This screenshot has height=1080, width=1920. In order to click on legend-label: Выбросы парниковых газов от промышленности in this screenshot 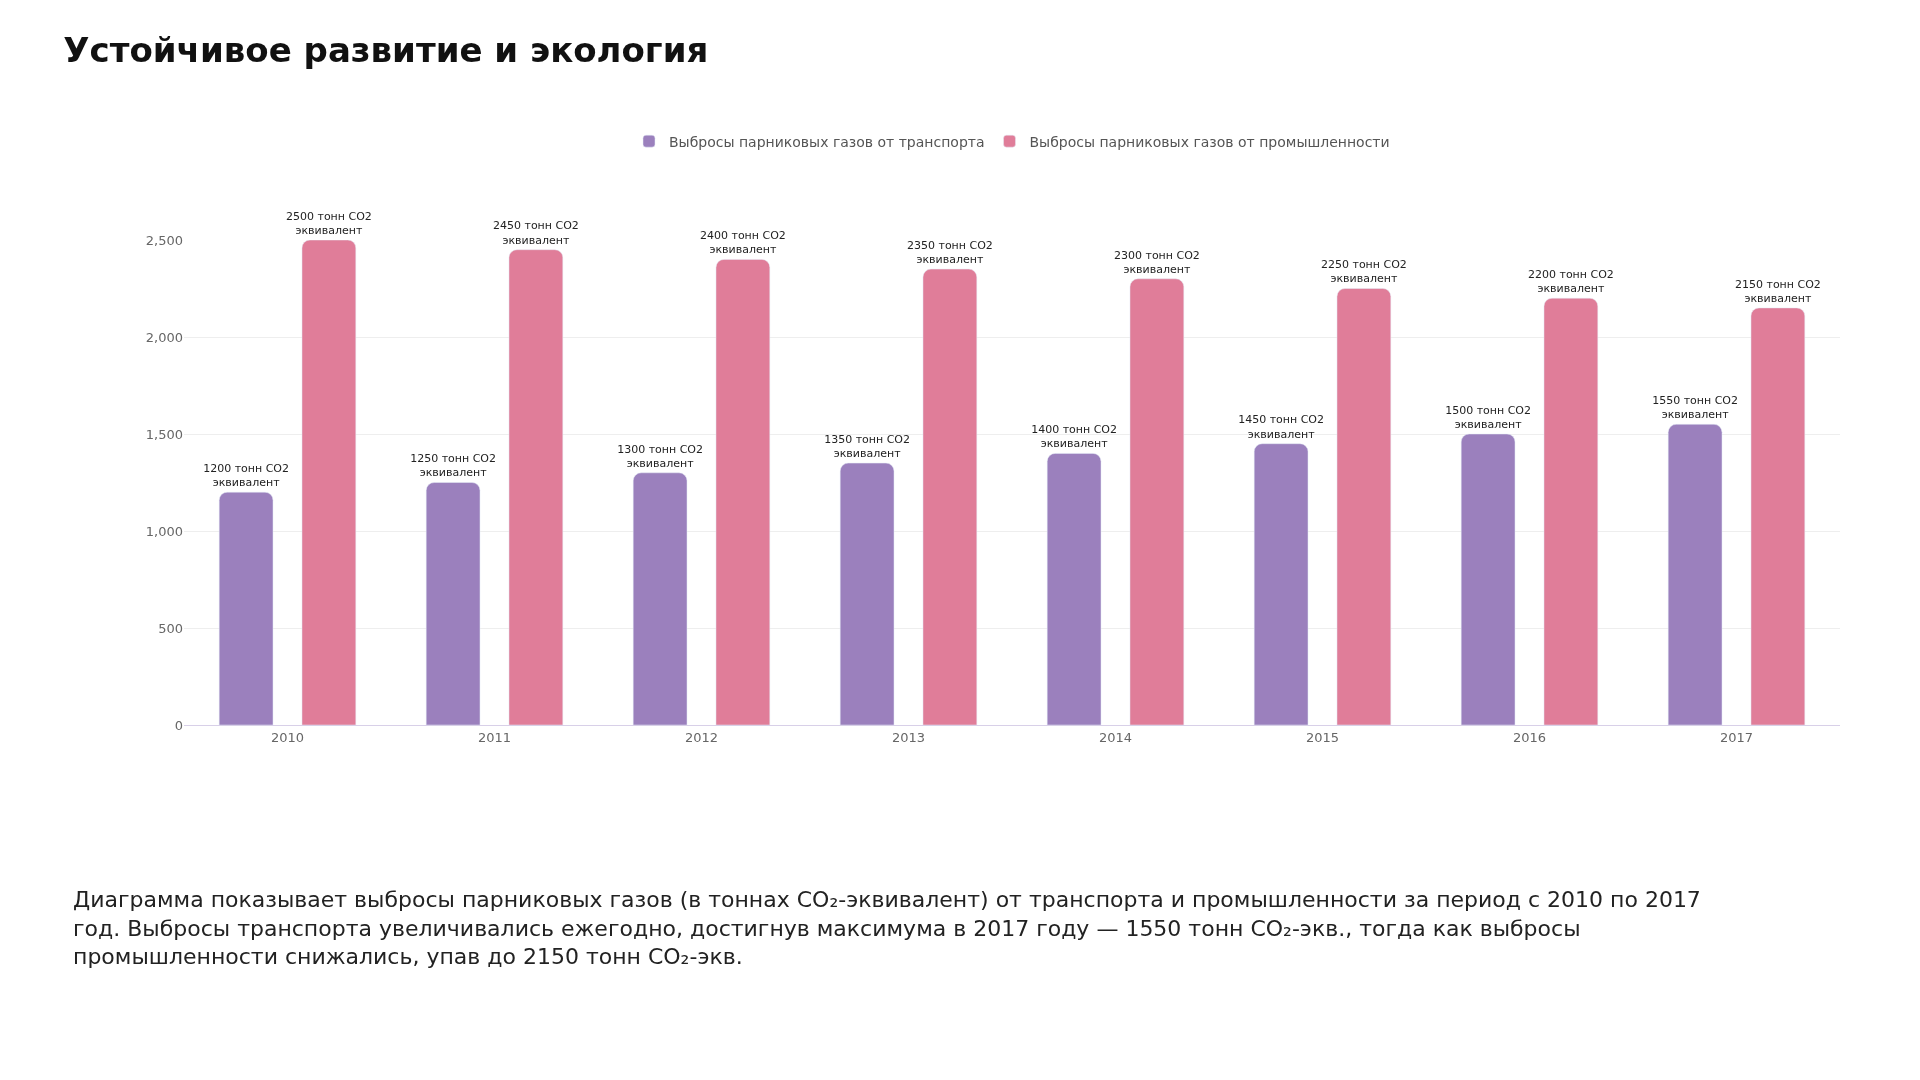, I will do `click(1209, 141)`.